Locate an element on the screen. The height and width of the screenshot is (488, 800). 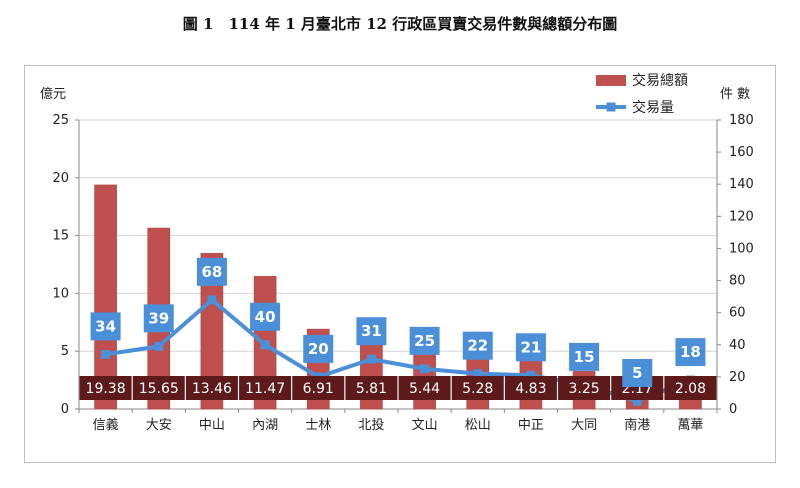
line-data-label: 21 is located at coordinates (530, 347).